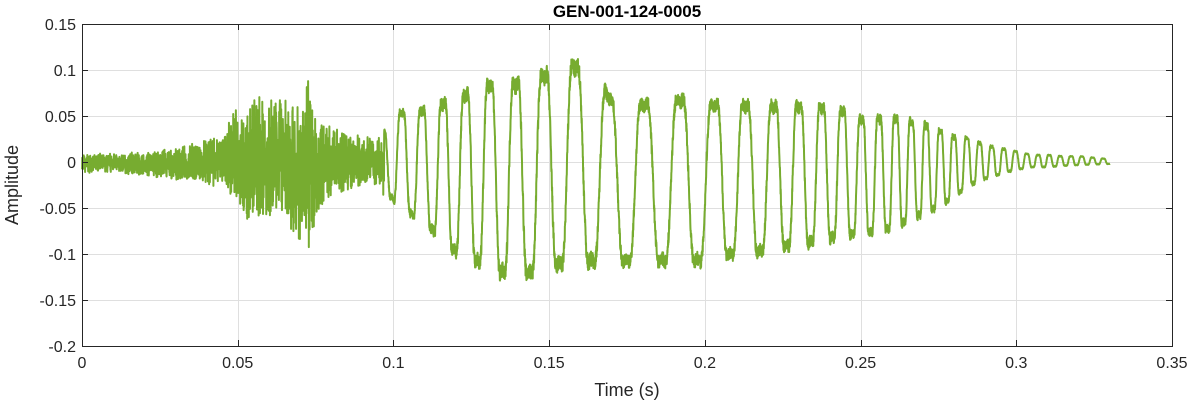 The image size is (1193, 404). Describe the element at coordinates (58, 301) in the screenshot. I see `y-tick-label: -0.15` at that location.